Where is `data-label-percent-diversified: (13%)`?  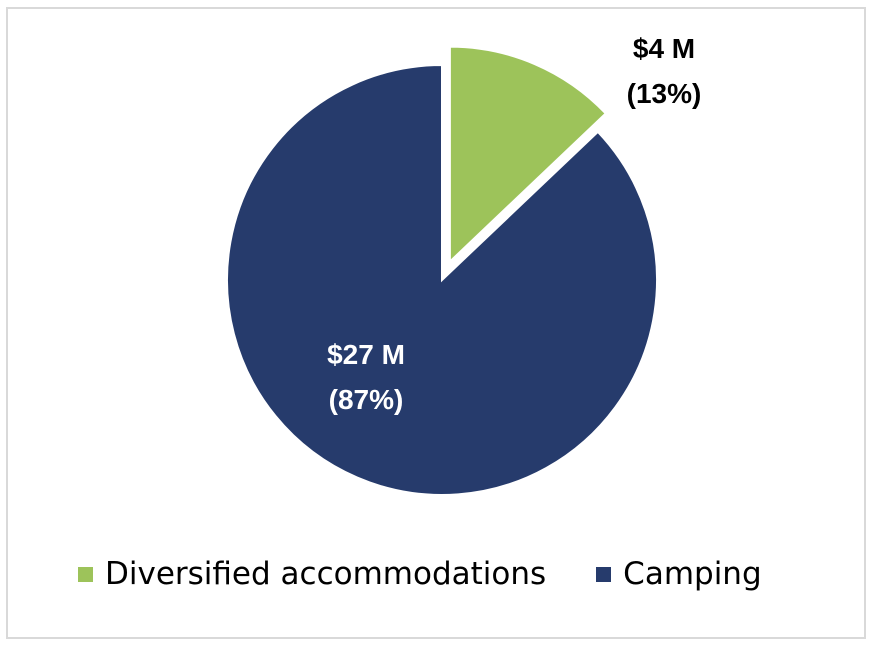 data-label-percent-diversified: (13%) is located at coordinates (664, 93).